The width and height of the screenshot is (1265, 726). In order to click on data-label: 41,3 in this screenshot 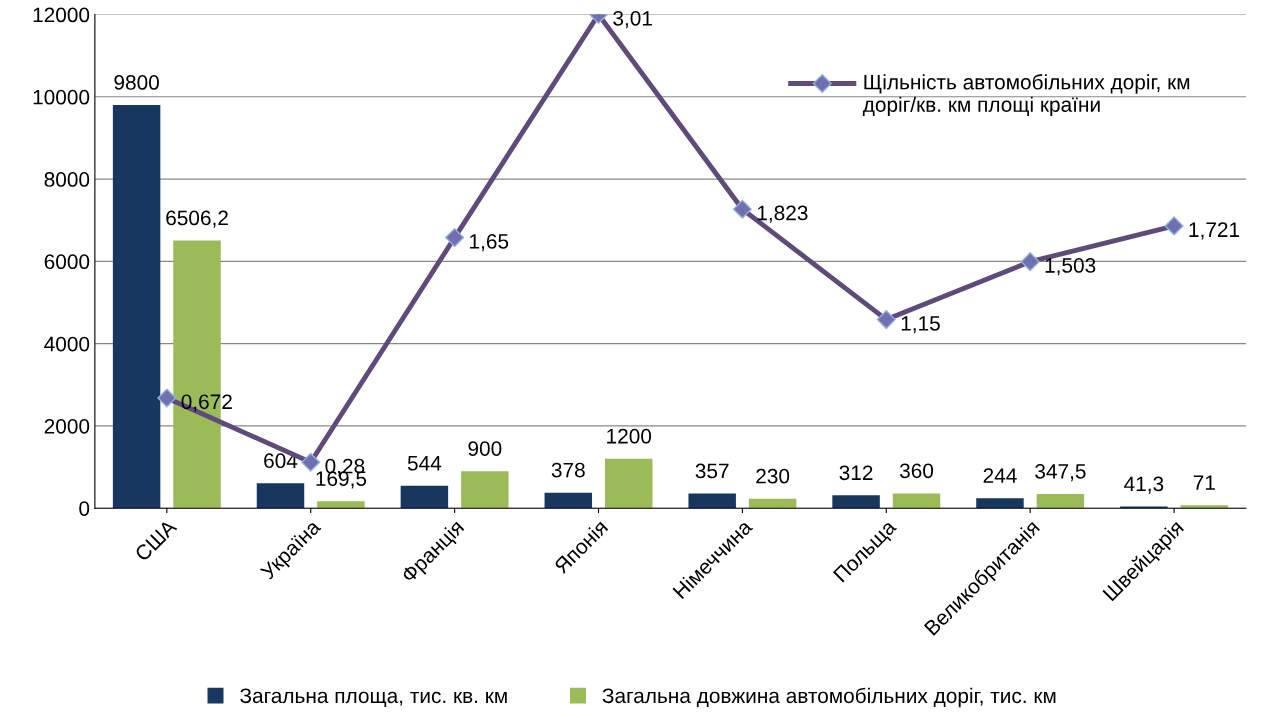, I will do `click(1144, 485)`.